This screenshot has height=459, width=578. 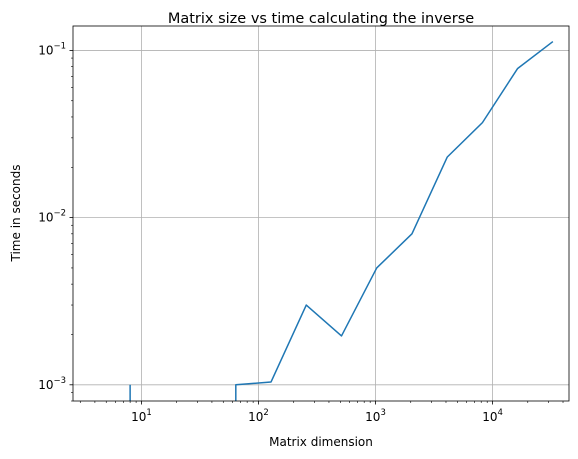 I want to click on x-tick-label-exponent: 1, so click(x=148, y=413).